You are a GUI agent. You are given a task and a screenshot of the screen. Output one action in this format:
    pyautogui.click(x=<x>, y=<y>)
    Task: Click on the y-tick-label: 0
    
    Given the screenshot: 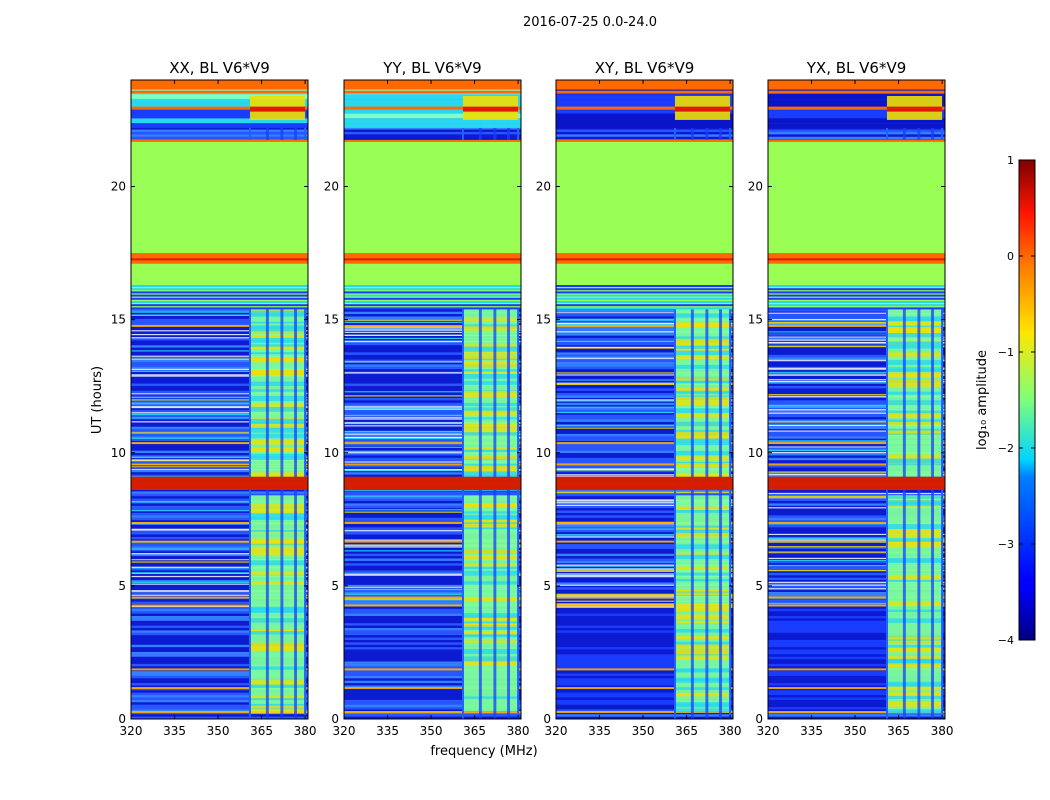 What is the action you would take?
    pyautogui.click(x=122, y=719)
    